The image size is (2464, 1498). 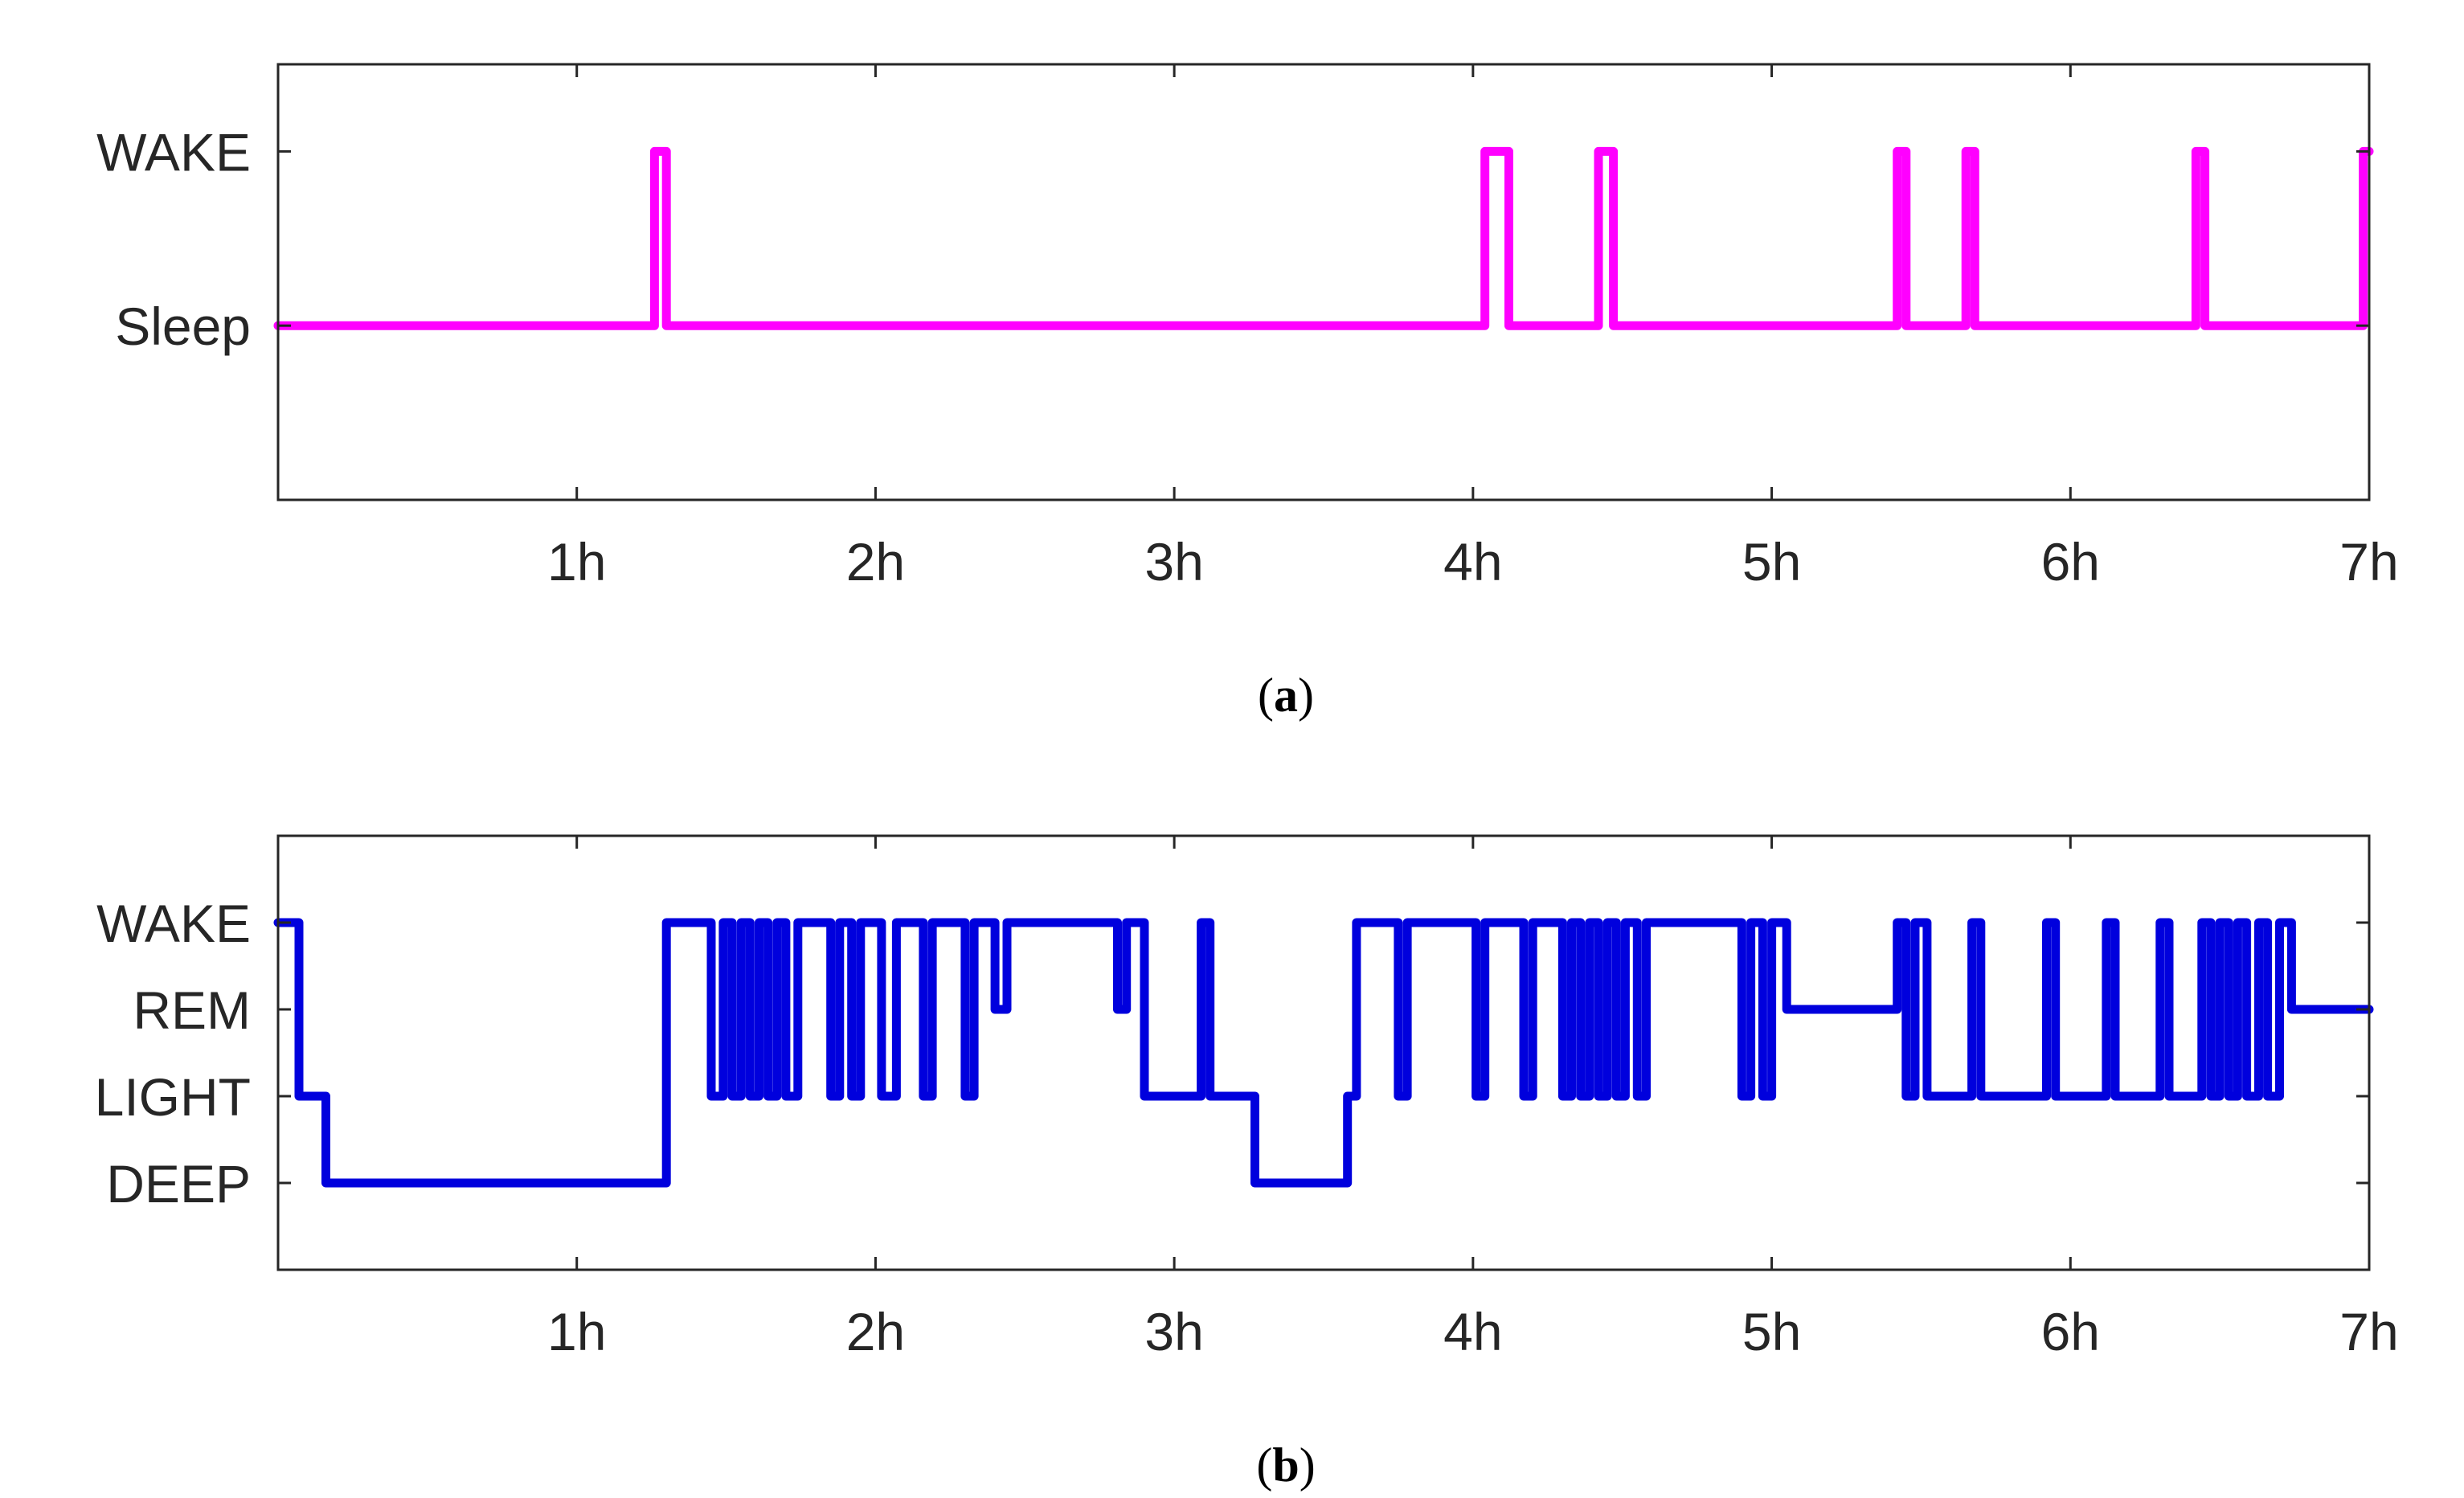 I want to click on y-tick-label: REM, so click(x=192, y=1010).